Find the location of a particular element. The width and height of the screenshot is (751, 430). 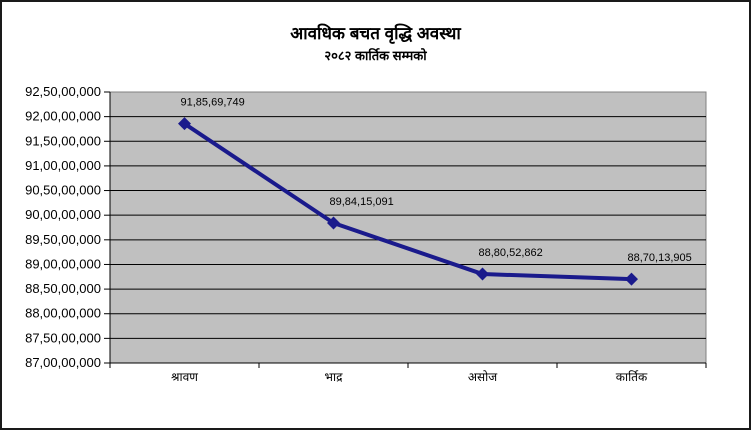

x-axis-label: भाद्र is located at coordinates (334, 377).